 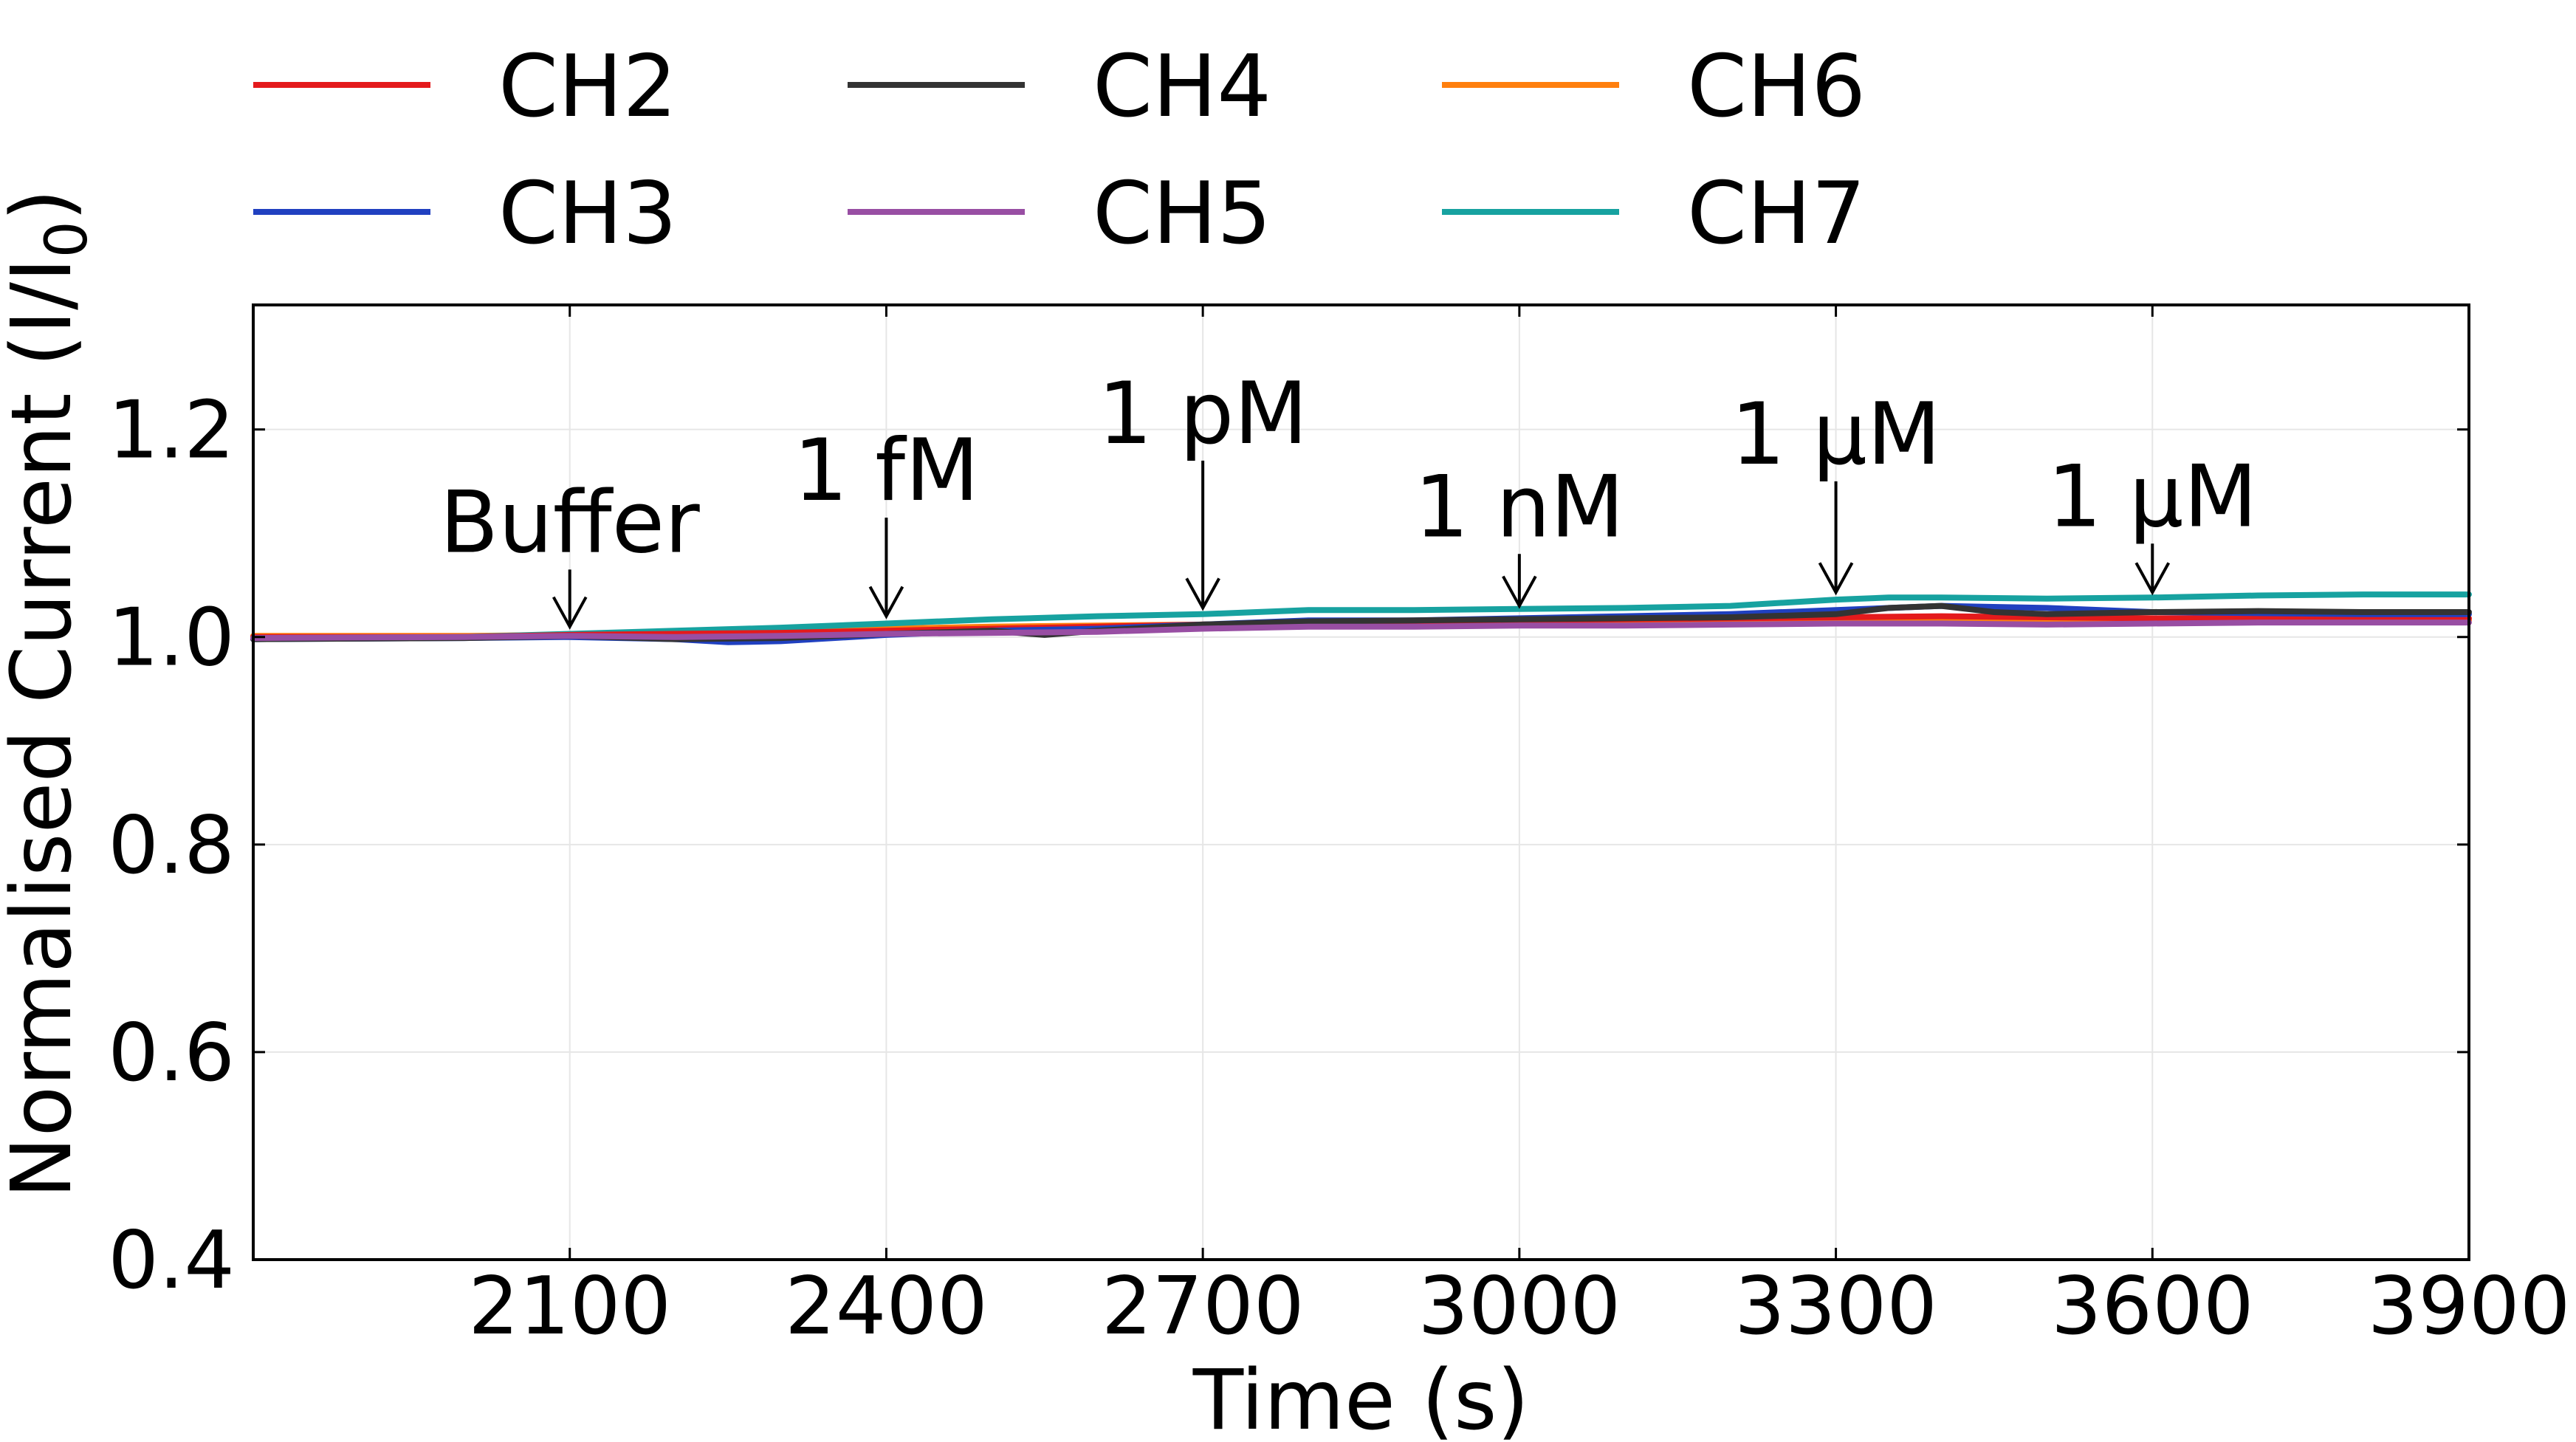 I want to click on x-tick-label: 2400, so click(x=886, y=1306).